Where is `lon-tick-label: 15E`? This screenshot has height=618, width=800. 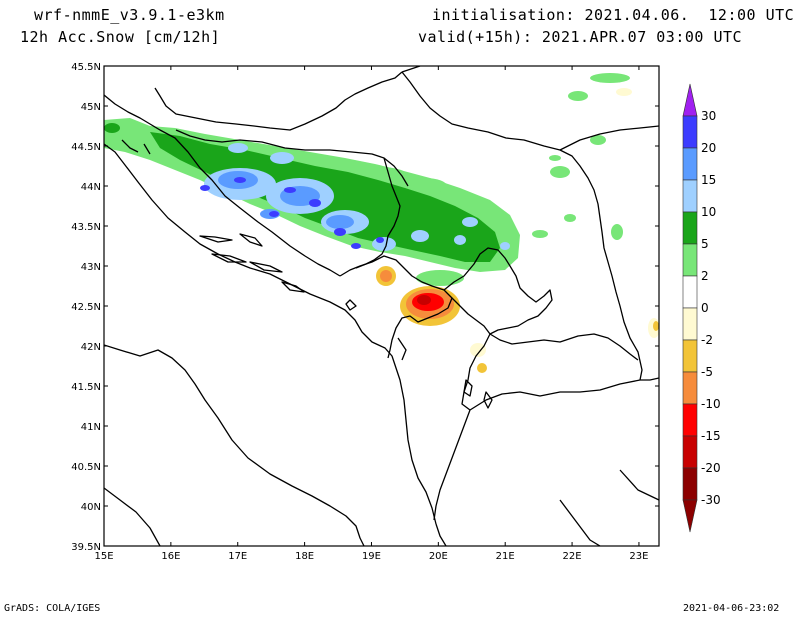
lon-tick-label: 15E is located at coordinates (103, 556).